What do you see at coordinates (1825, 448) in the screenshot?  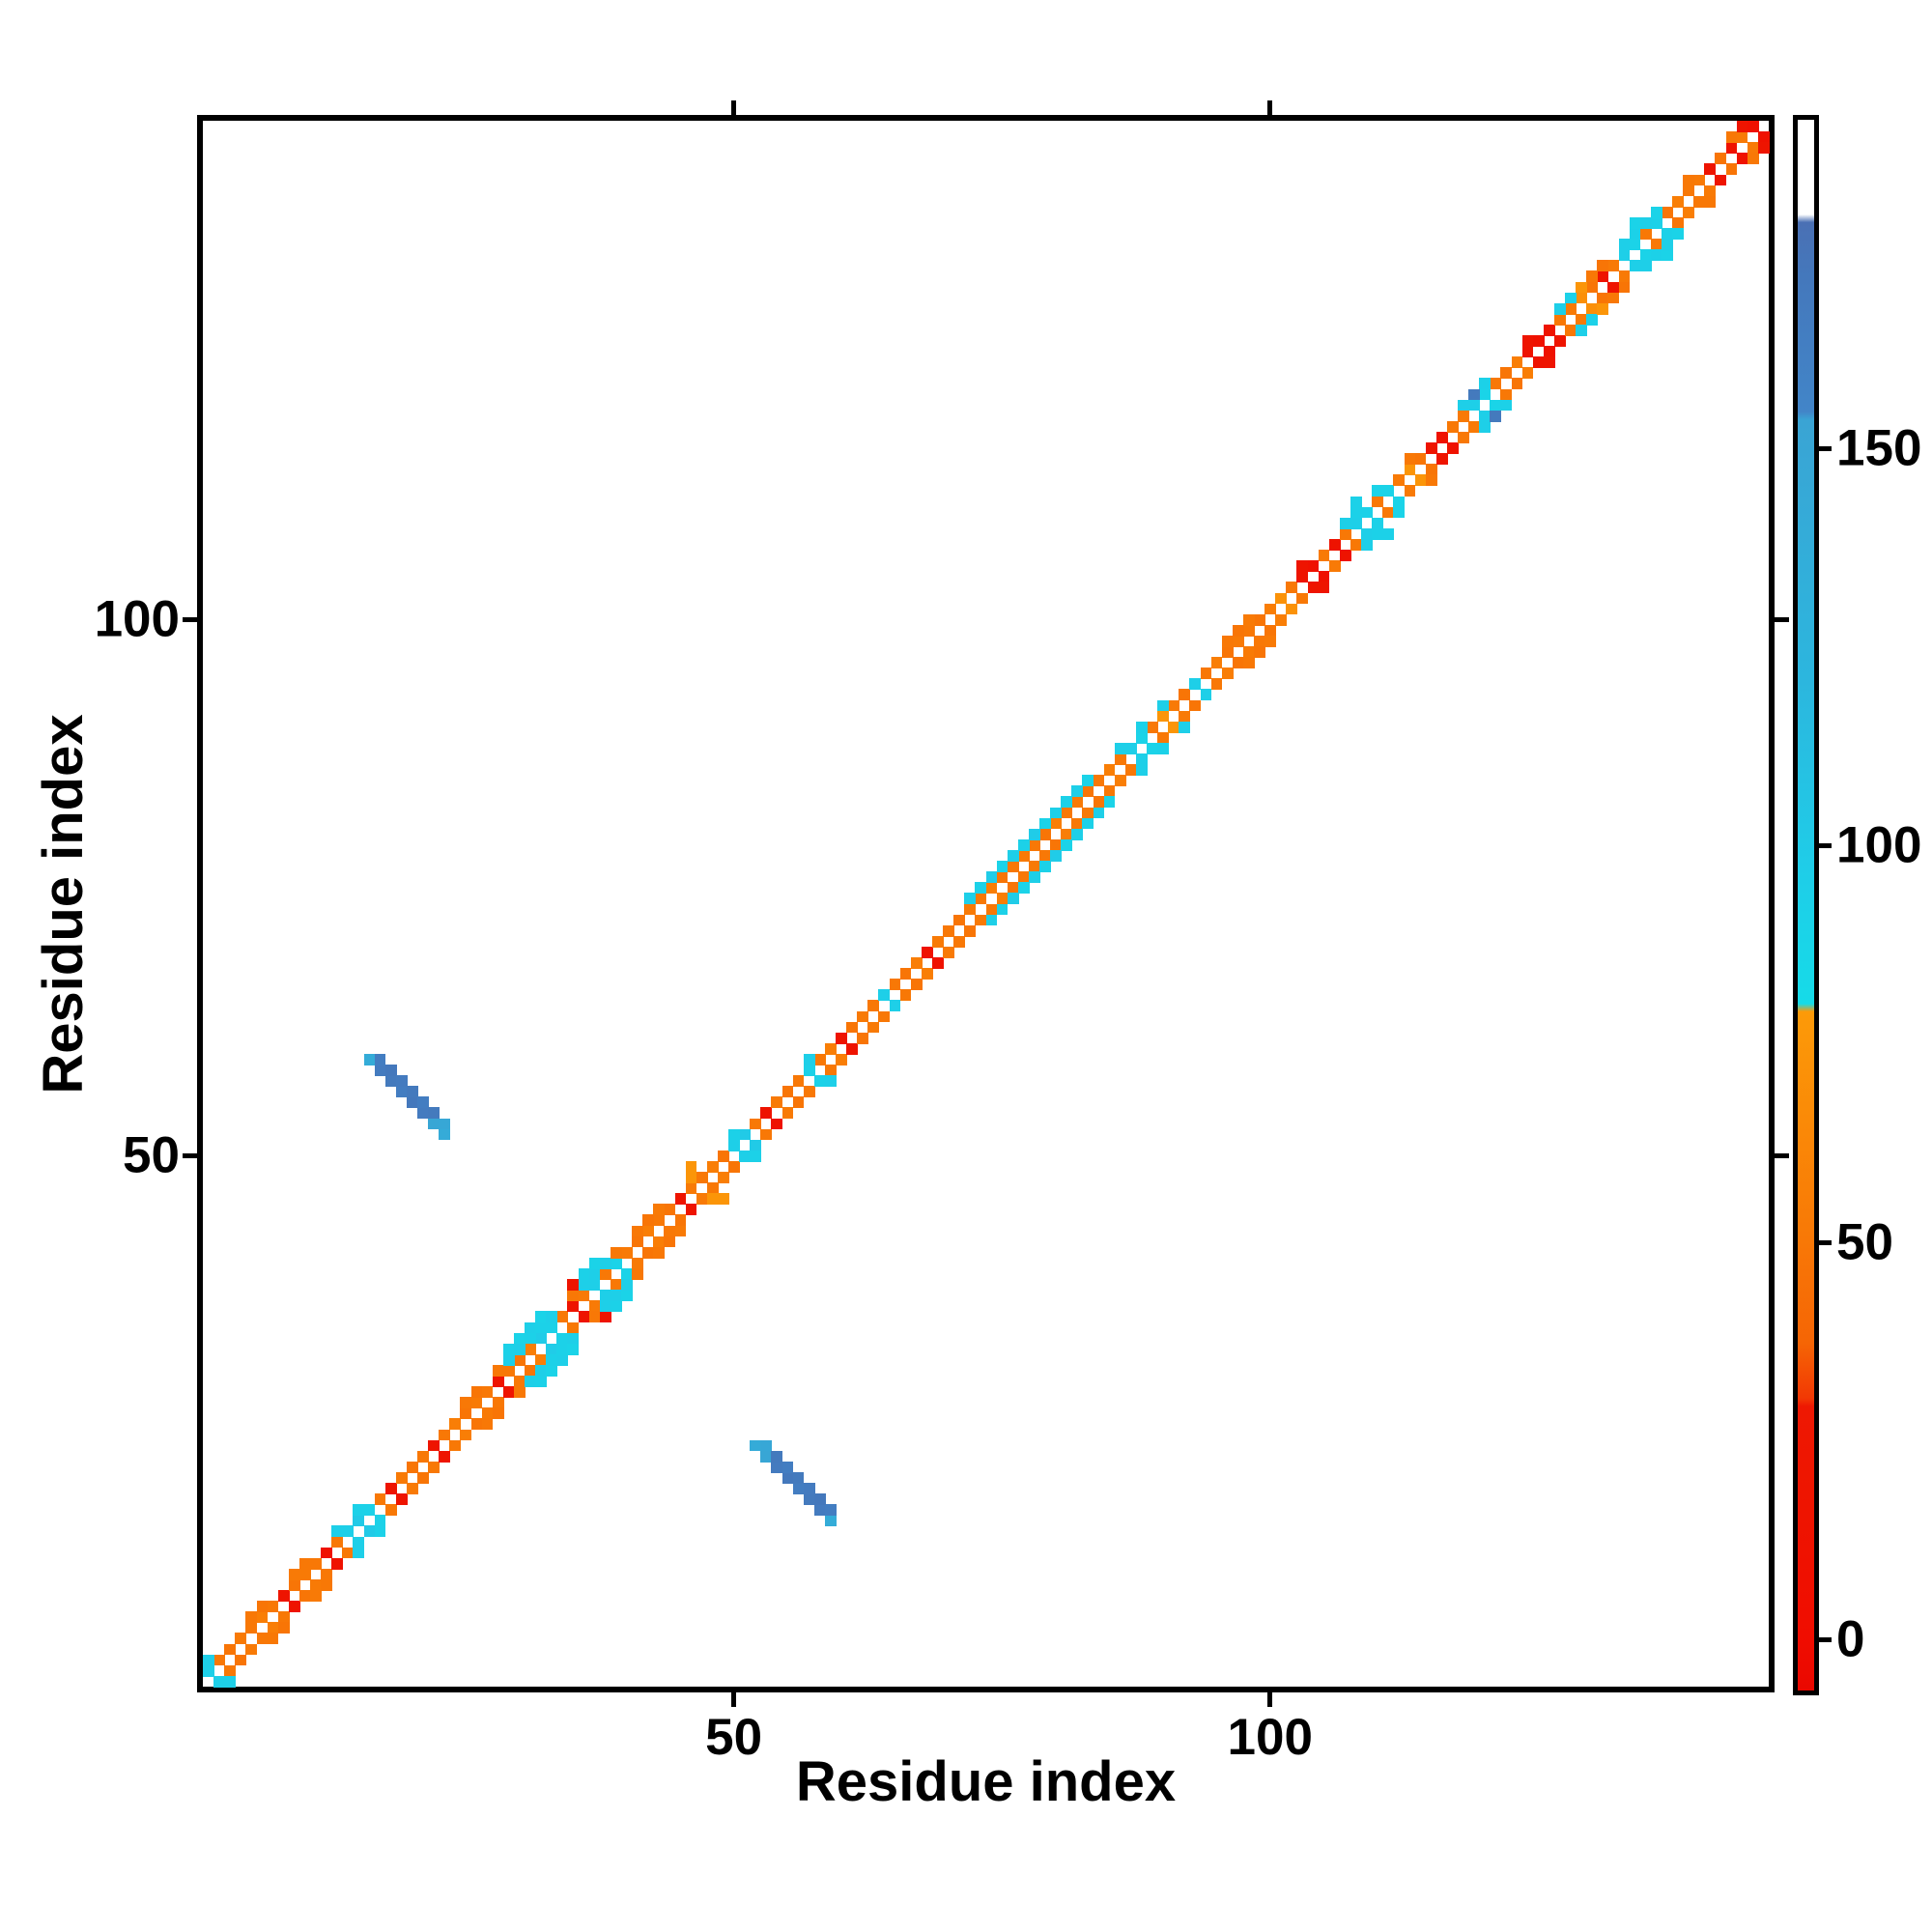 I see `colorbar-tick` at bounding box center [1825, 448].